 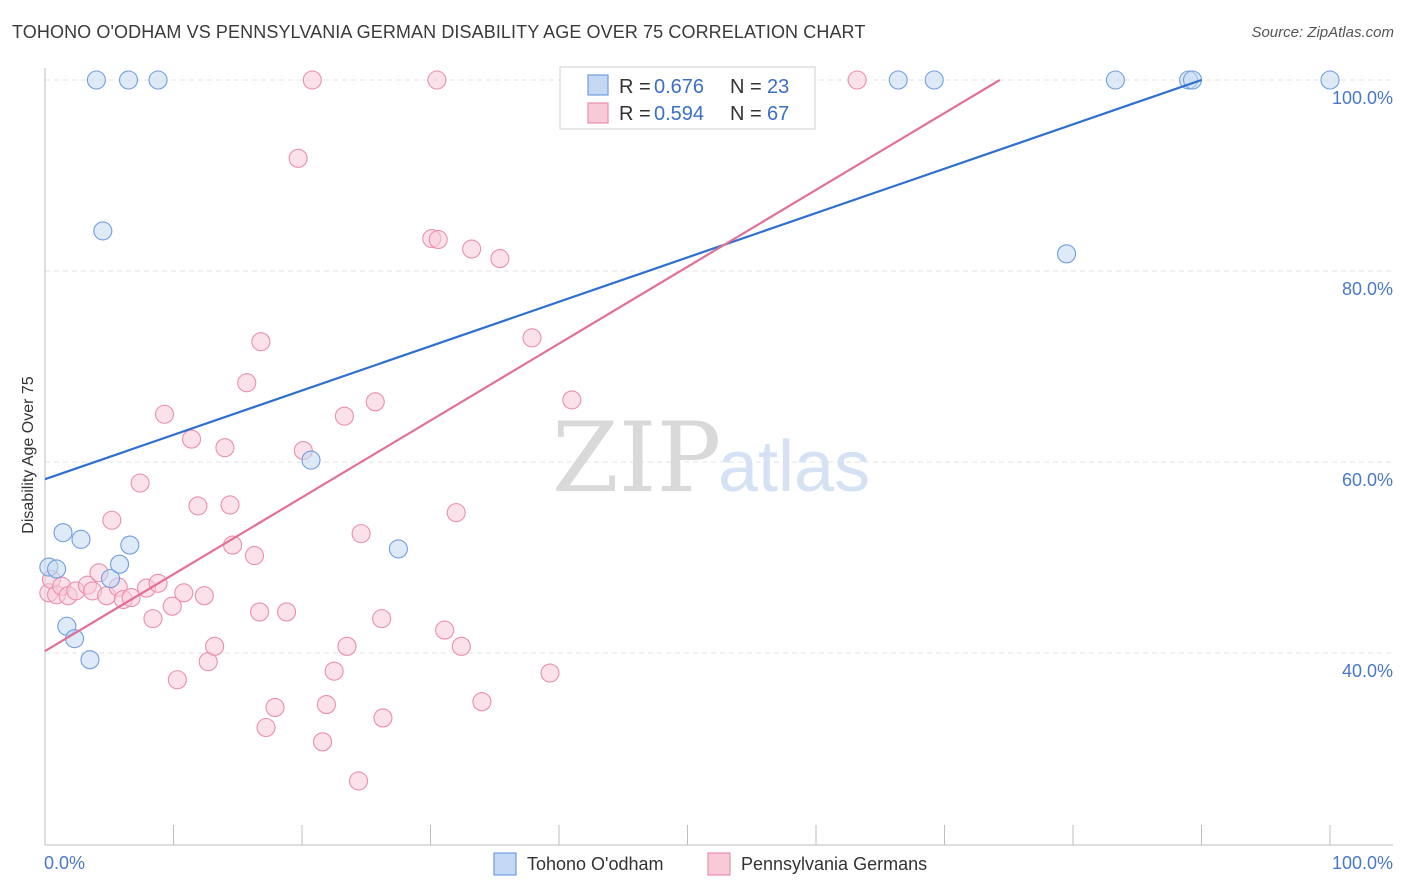 What do you see at coordinates (595, 864) in the screenshot?
I see `series-legend-label-tohono: Tohono O'odham` at bounding box center [595, 864].